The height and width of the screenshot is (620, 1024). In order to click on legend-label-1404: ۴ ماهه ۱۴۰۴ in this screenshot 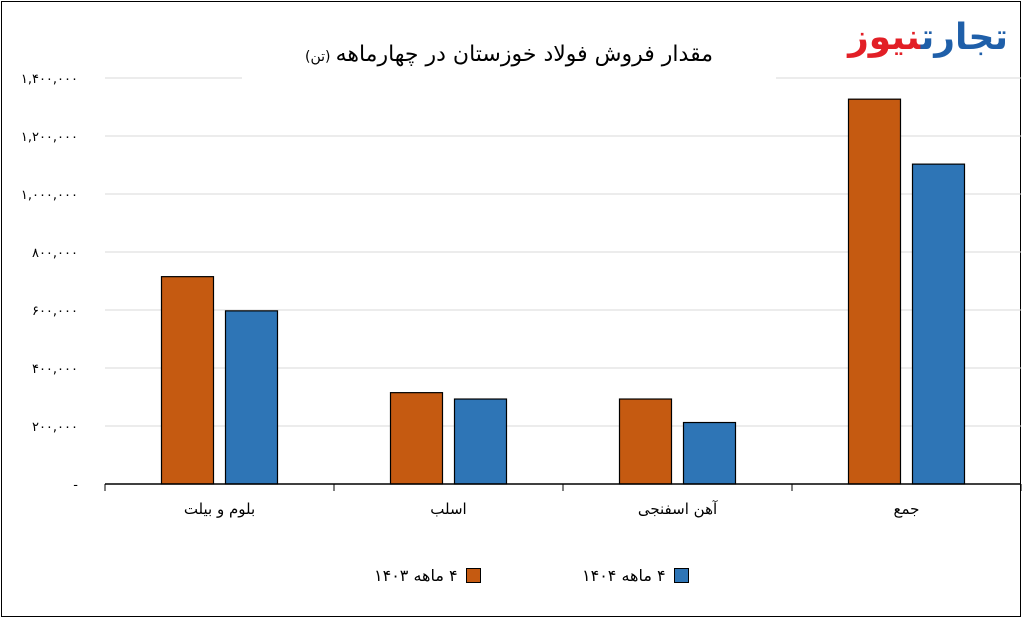, I will do `click(624, 575)`.